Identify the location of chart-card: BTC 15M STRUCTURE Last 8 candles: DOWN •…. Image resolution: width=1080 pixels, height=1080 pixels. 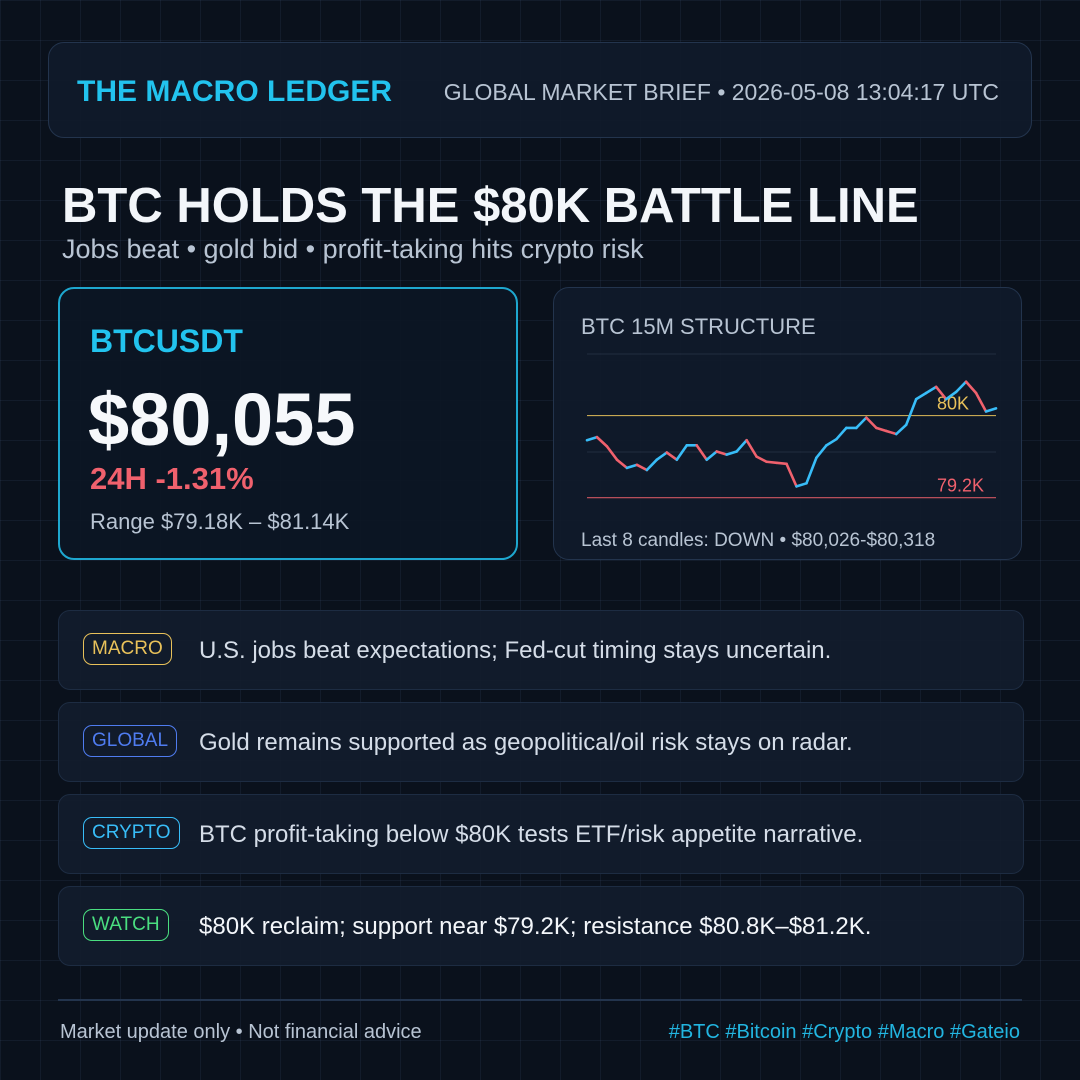
(787, 423).